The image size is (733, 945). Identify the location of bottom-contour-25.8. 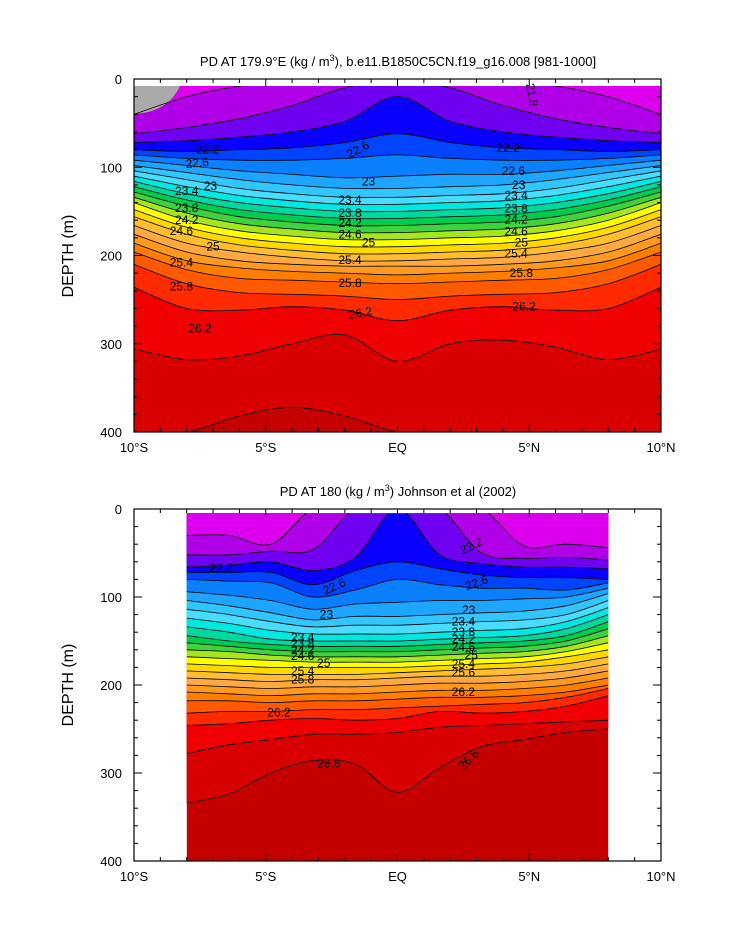
(397, 694).